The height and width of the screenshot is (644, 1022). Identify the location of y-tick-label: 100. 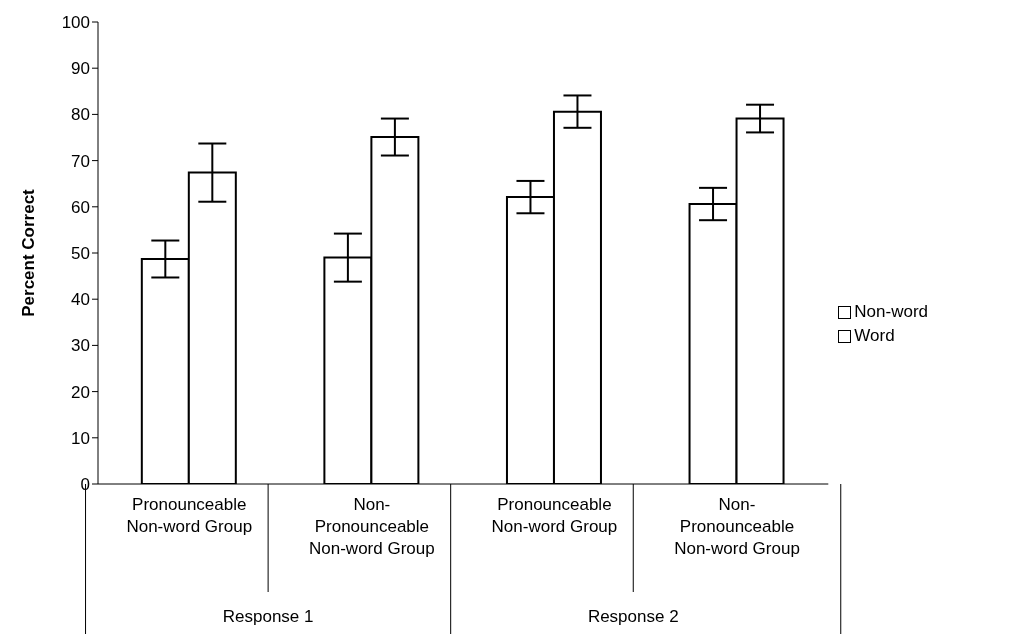
(75, 23).